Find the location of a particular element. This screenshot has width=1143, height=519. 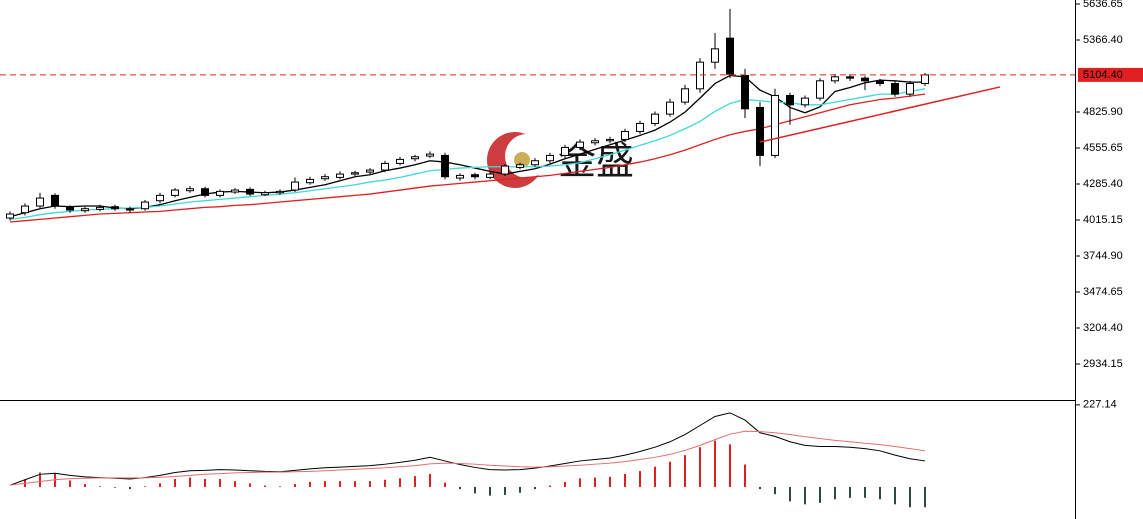

logo-dot is located at coordinates (522, 160).